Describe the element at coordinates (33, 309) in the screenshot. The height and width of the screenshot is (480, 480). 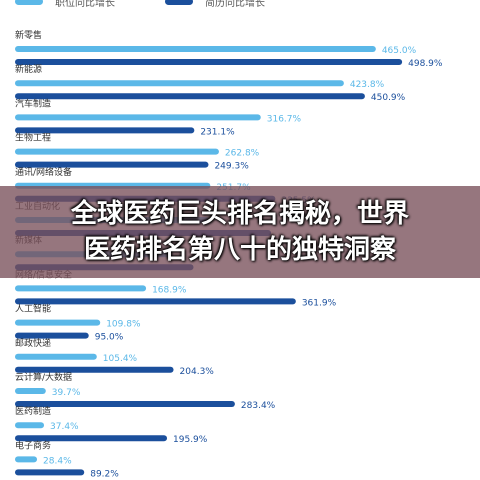
I see `category-label: 人工智能` at that location.